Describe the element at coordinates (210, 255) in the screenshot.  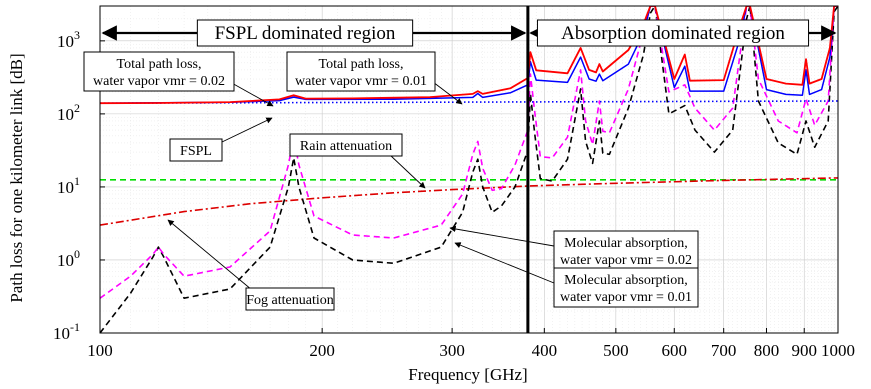
I see `fog-label-arrow` at that location.